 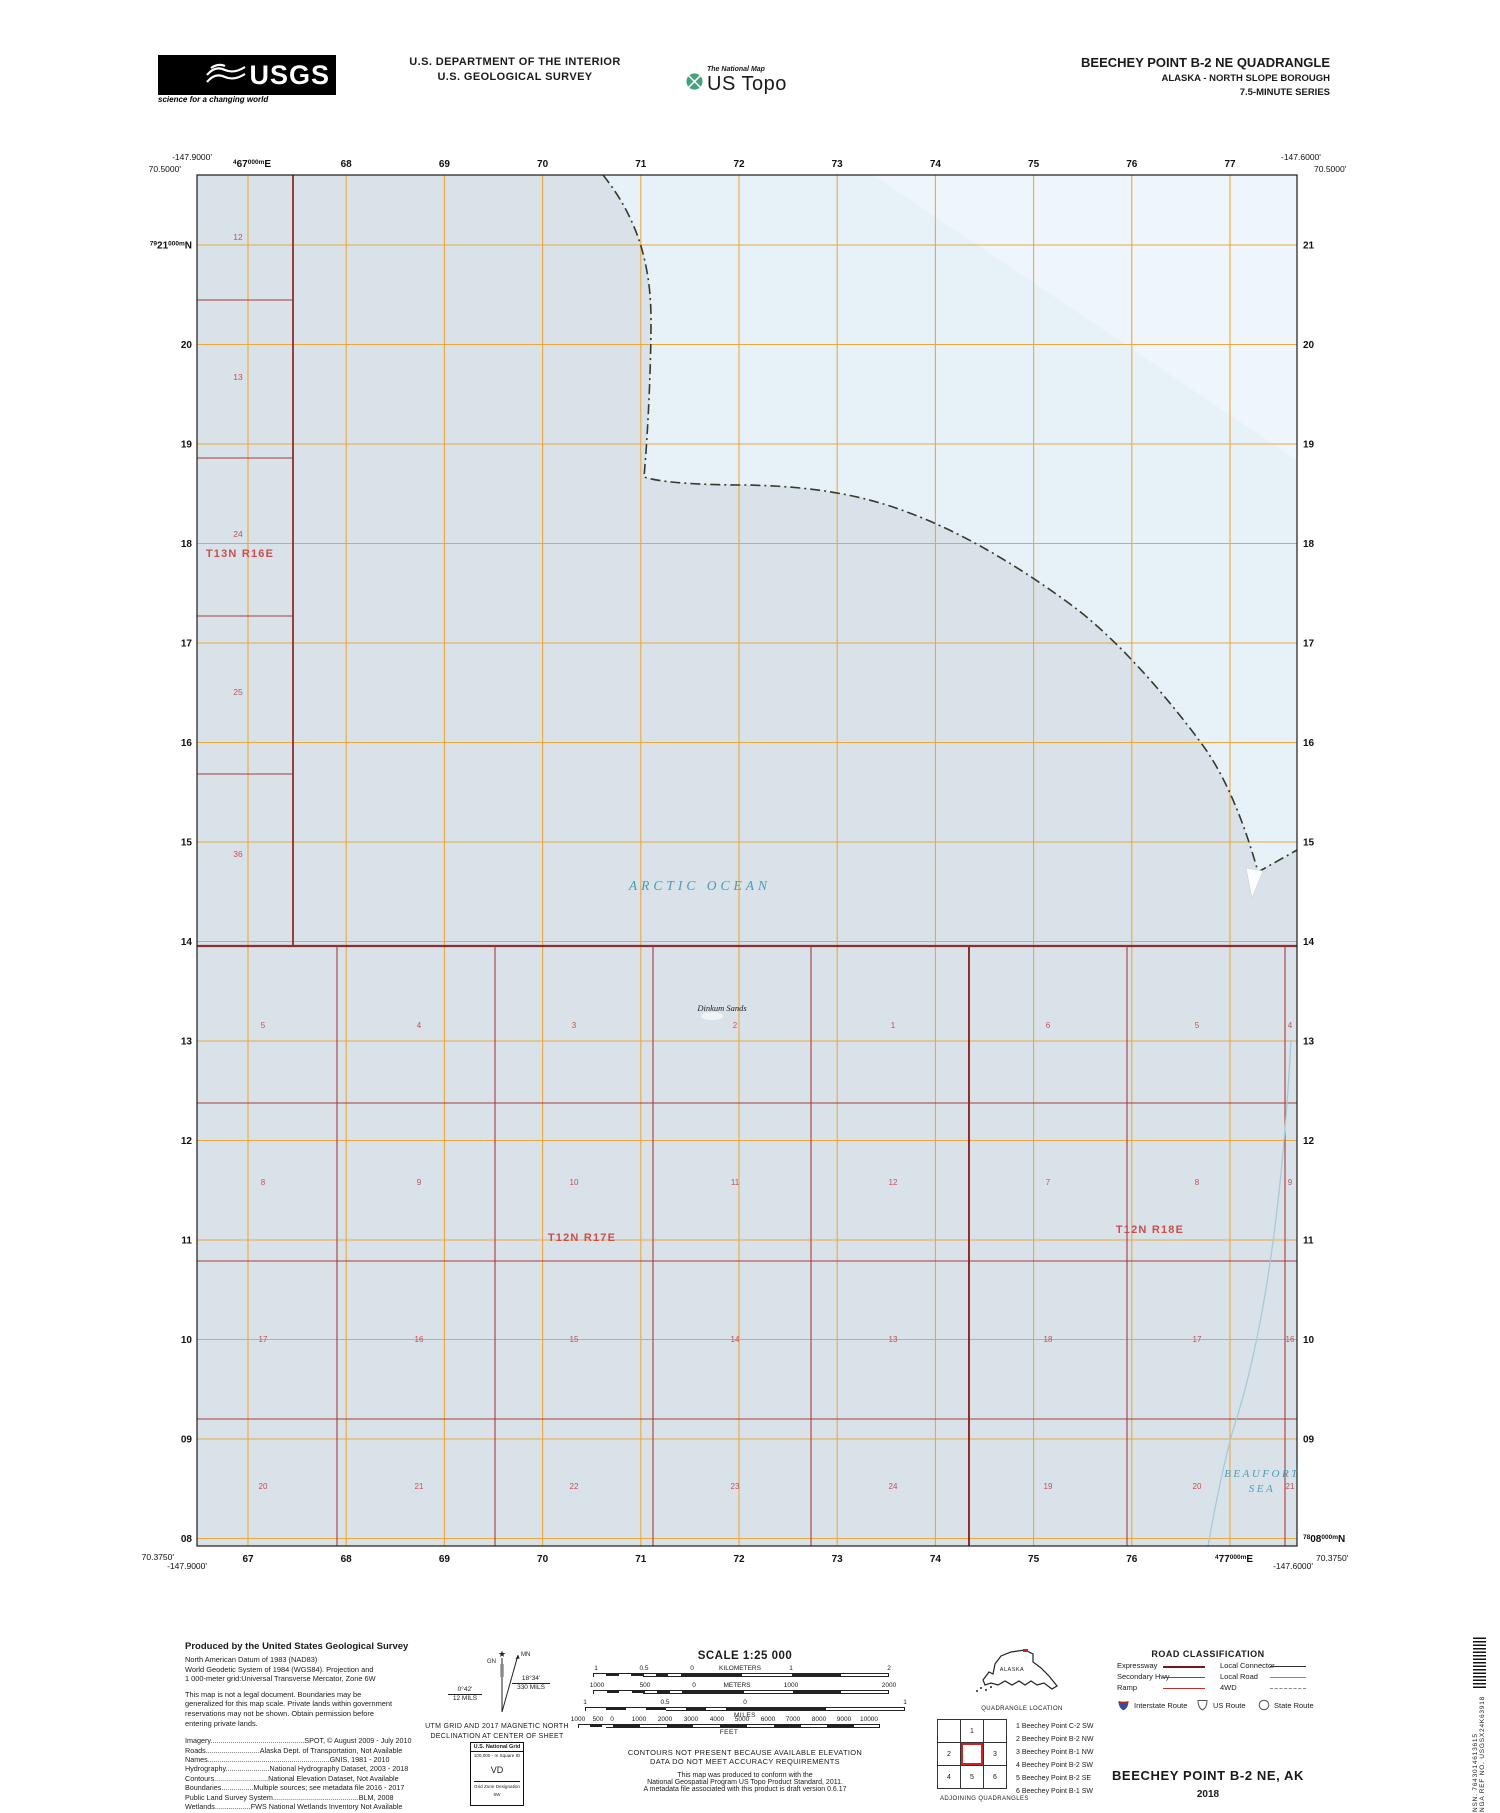 What do you see at coordinates (226, 73) in the screenshot?
I see `usgs-wave-icon` at bounding box center [226, 73].